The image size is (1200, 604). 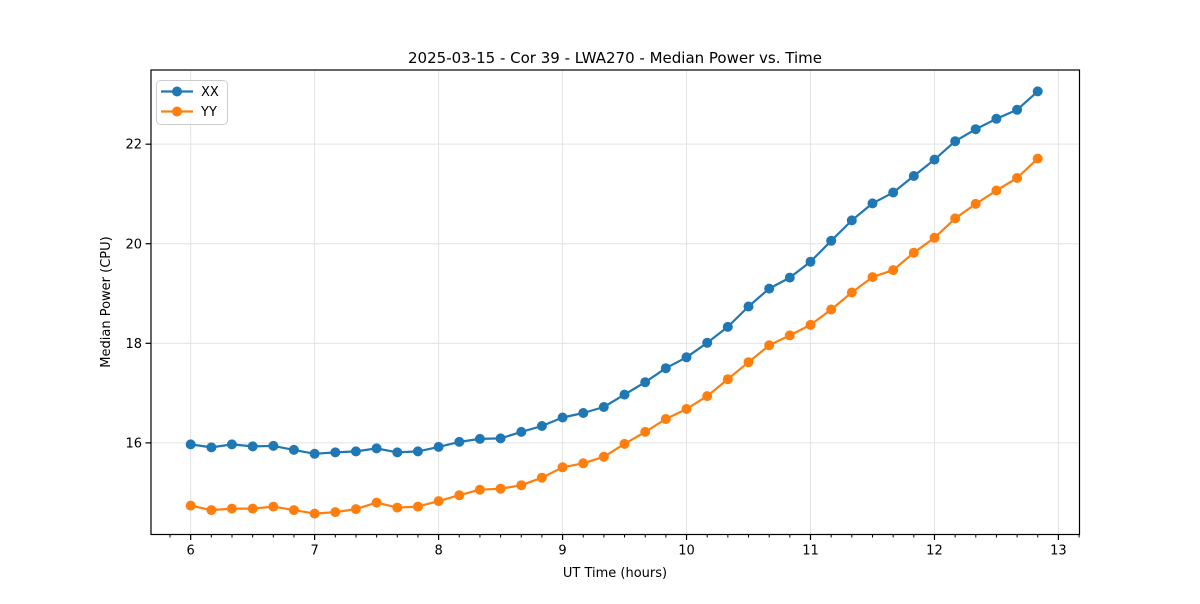 I want to click on x-tick-label: 8, so click(x=438, y=551).